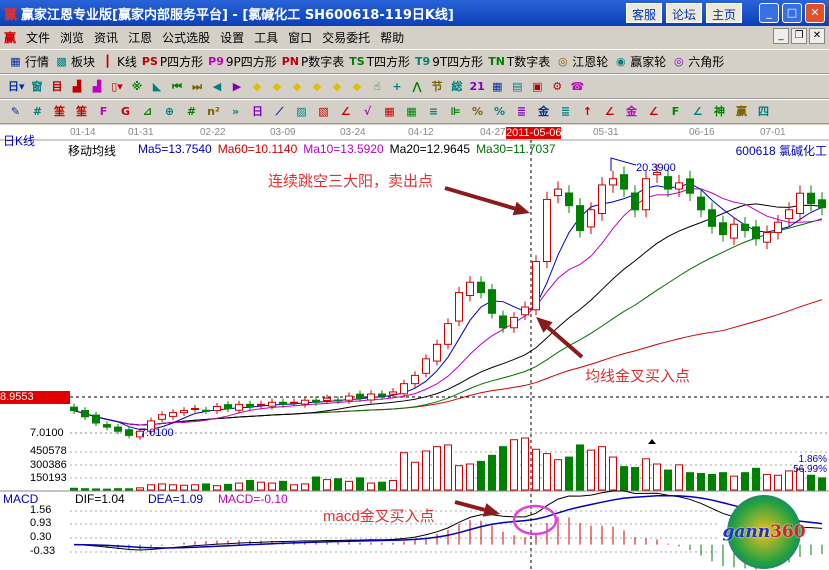 This screenshot has height=570, width=829. What do you see at coordinates (741, 112) in the screenshot?
I see `tool-win: 赢` at bounding box center [741, 112].